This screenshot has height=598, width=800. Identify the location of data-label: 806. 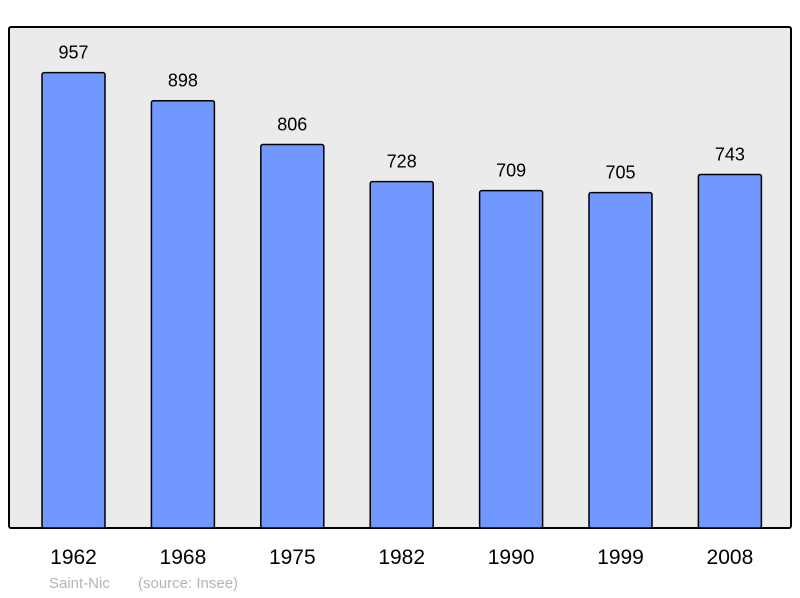
(292, 125).